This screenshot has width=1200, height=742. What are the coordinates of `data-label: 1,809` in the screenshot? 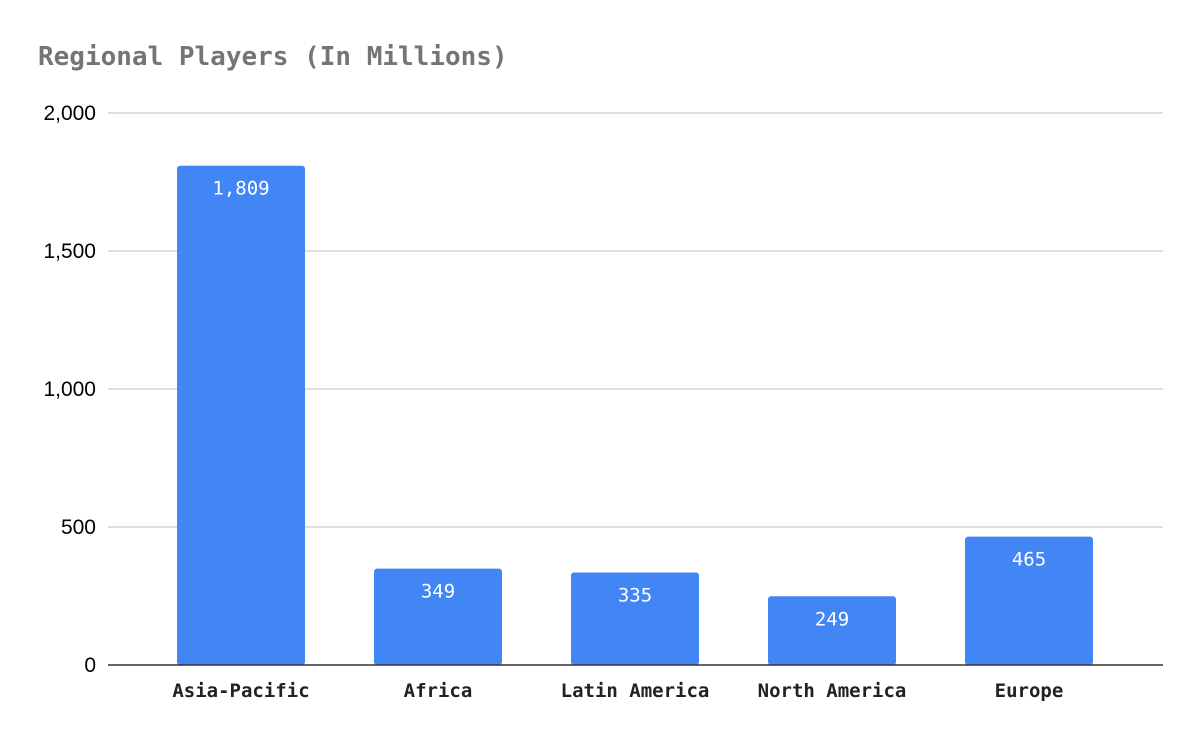 It's located at (240, 189).